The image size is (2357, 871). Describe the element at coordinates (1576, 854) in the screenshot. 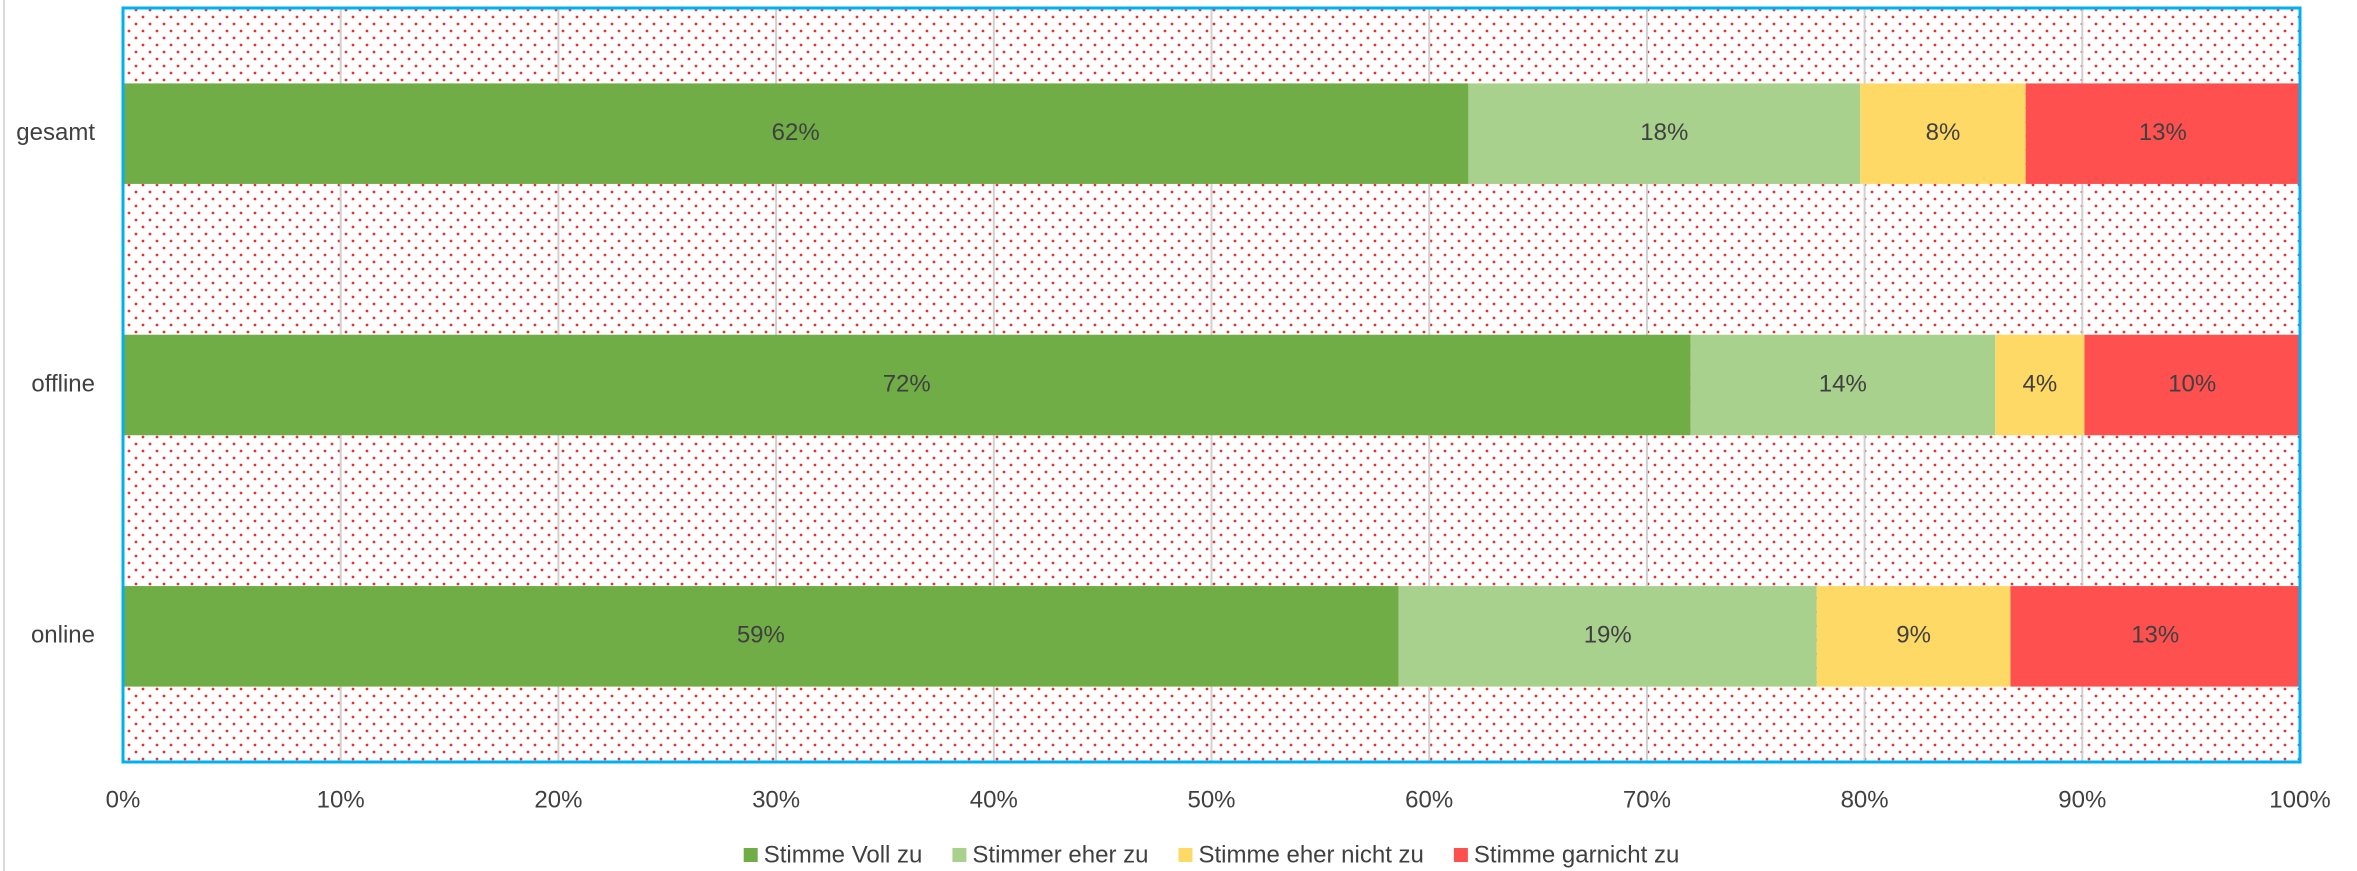

I see `legend-label: Stimme garnicht zu` at that location.